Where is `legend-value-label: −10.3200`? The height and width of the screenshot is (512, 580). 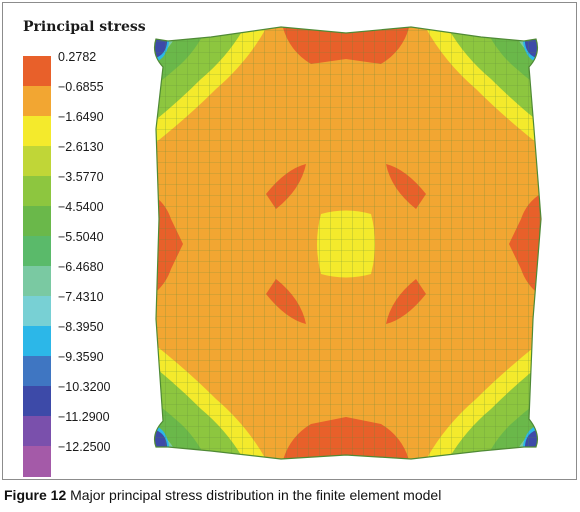 legend-value-label: −10.3200 is located at coordinates (84, 387).